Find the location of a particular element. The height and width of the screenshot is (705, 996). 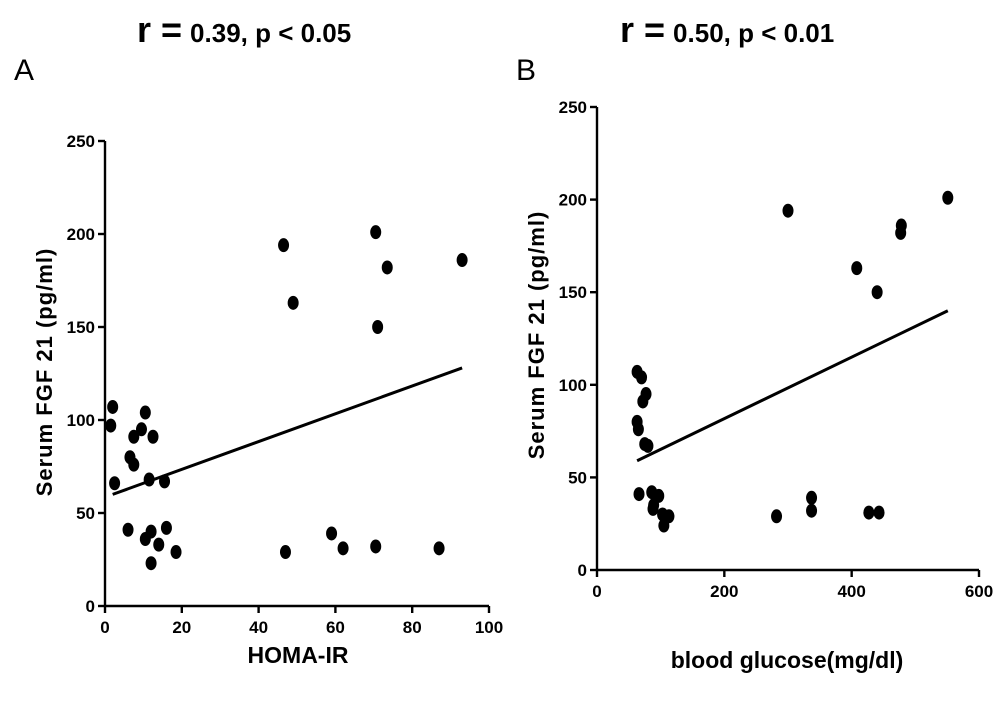

panel-b-stat: r = 0.50, p < 0.01 is located at coordinates (727, 29).